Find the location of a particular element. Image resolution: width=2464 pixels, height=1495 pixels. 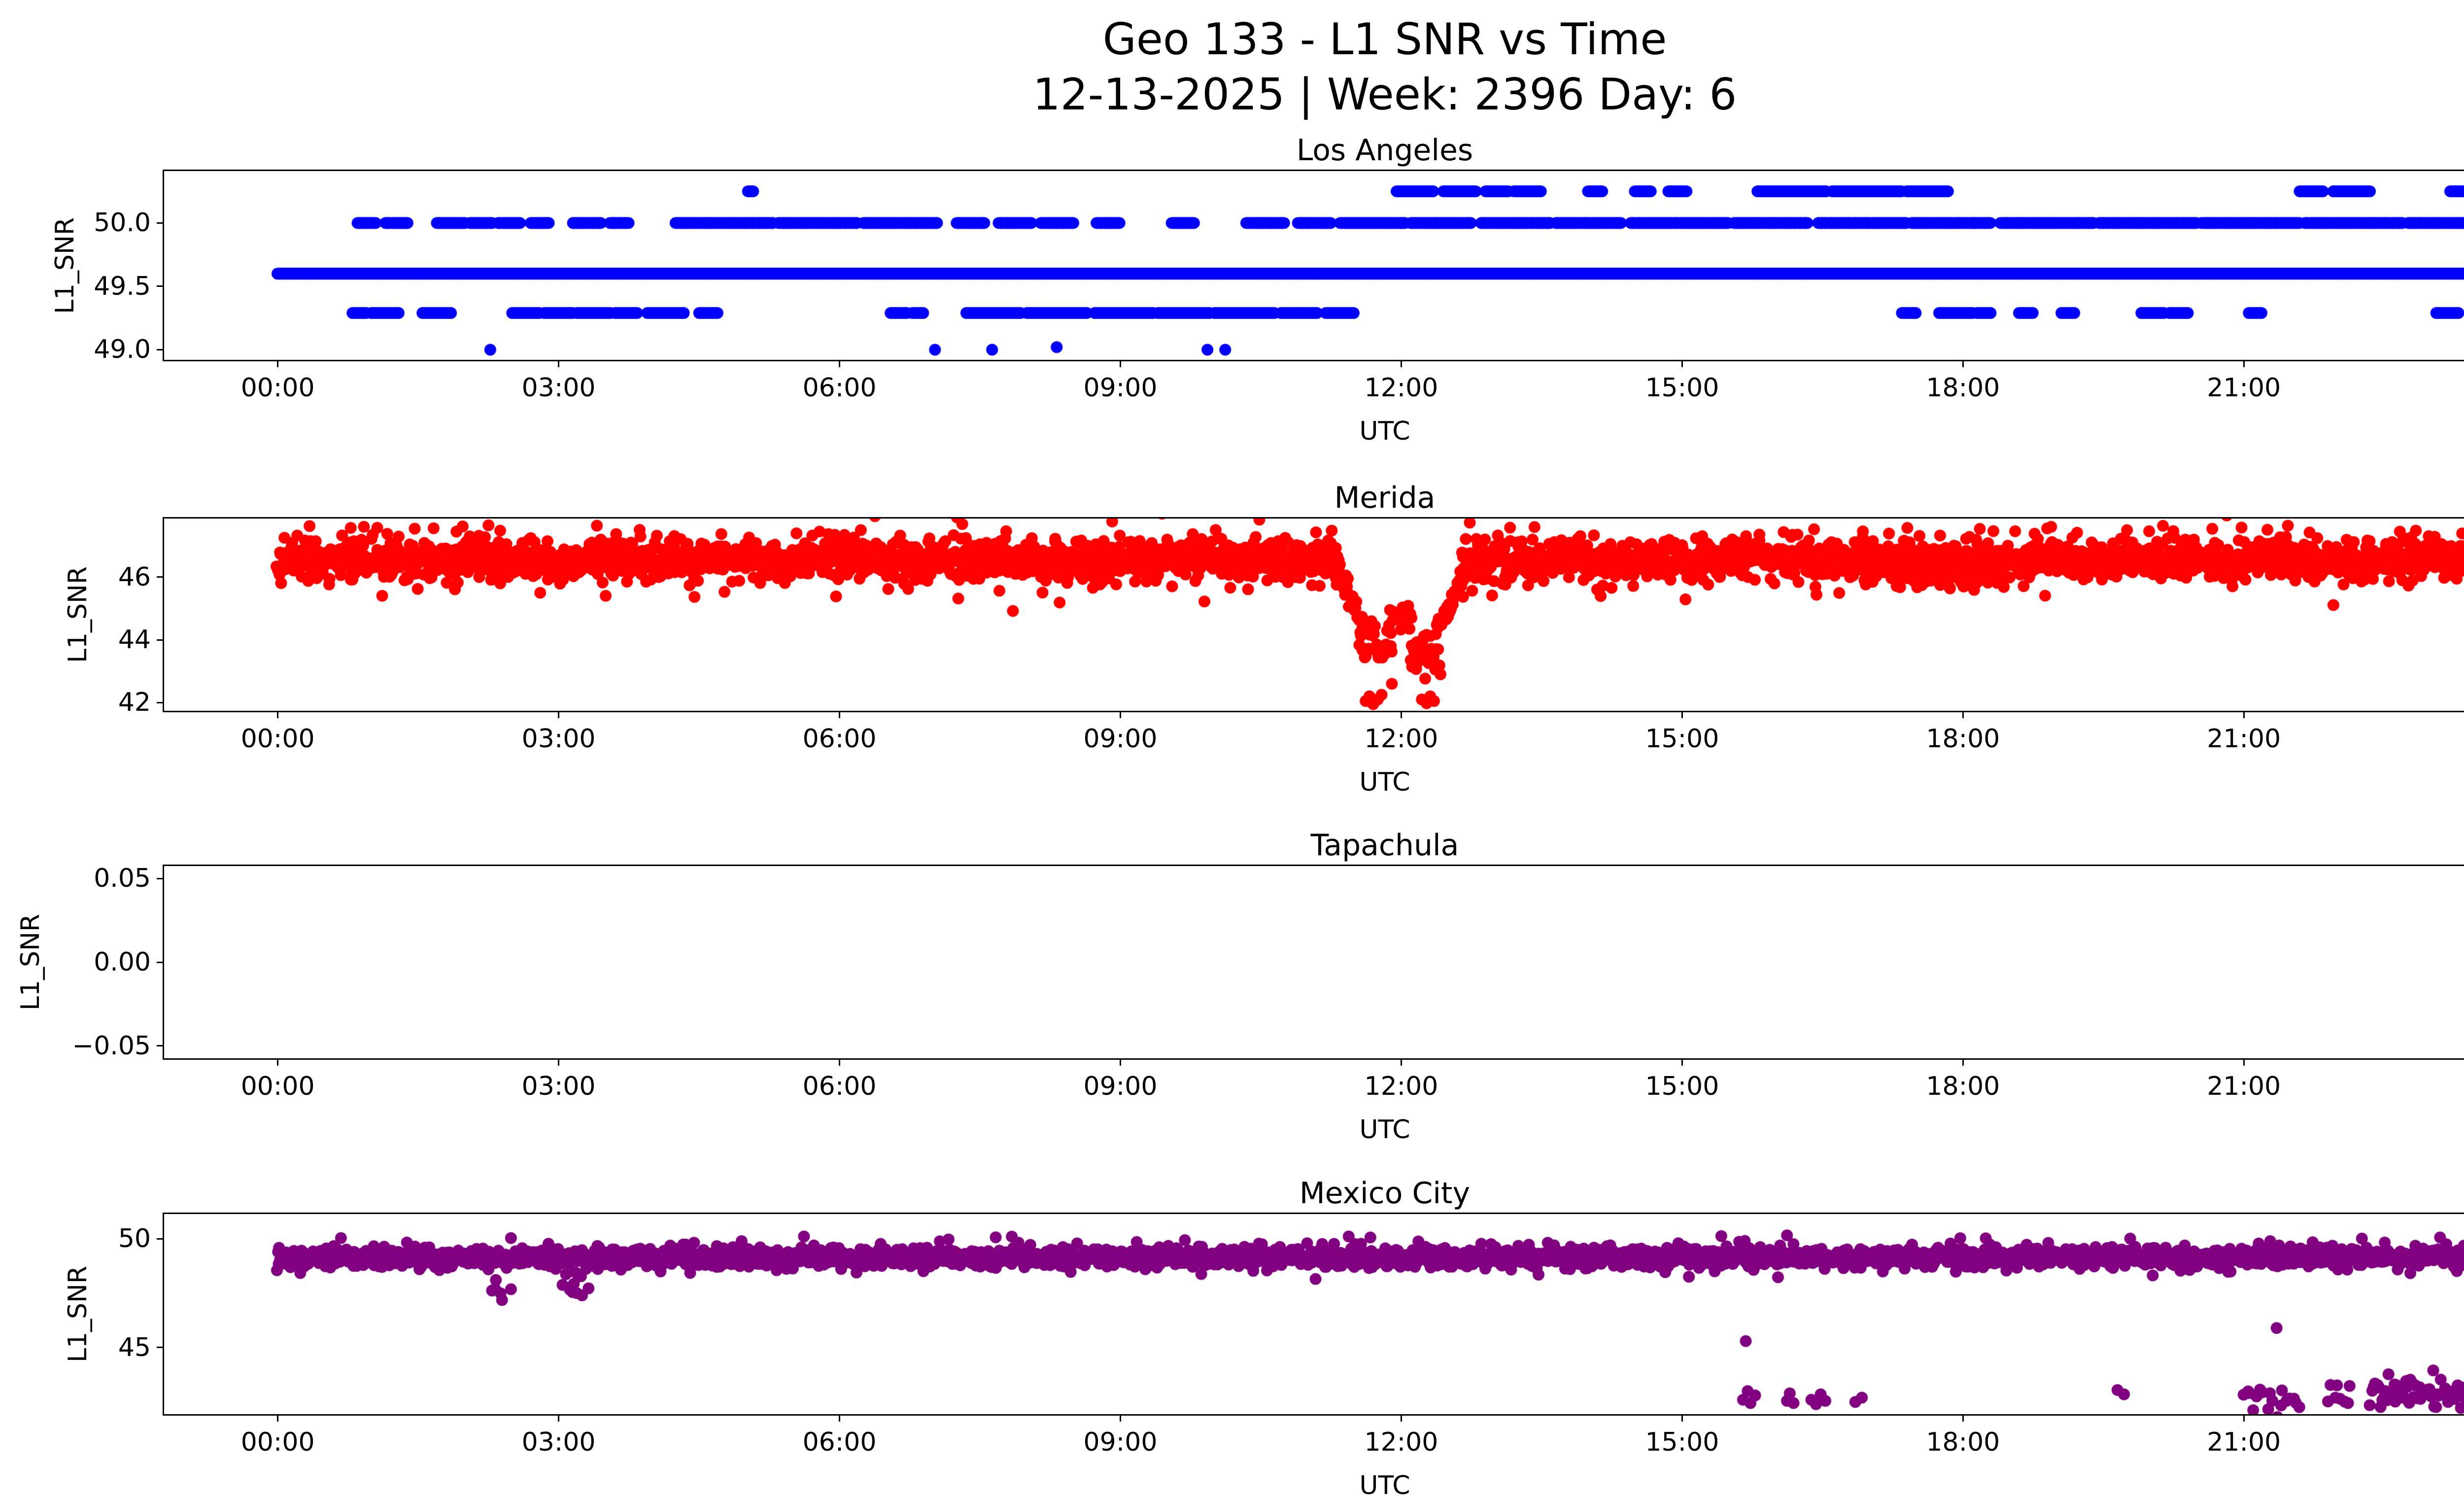

y-tick-label: −0.05 is located at coordinates (111, 1046).